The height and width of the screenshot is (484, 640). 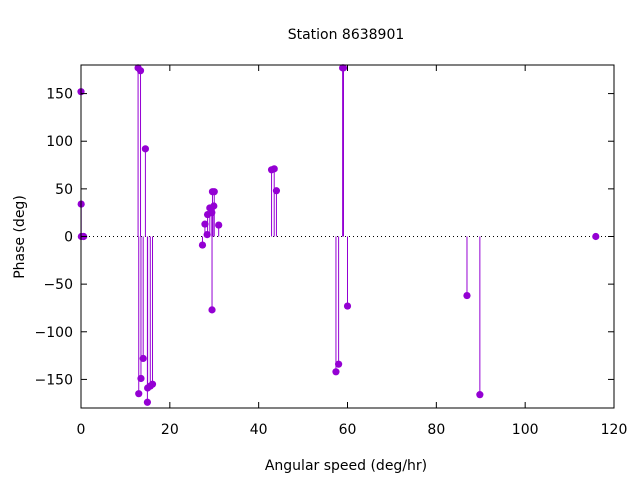 What do you see at coordinates (614, 430) in the screenshot?
I see `x-tick-label: 120` at bounding box center [614, 430].